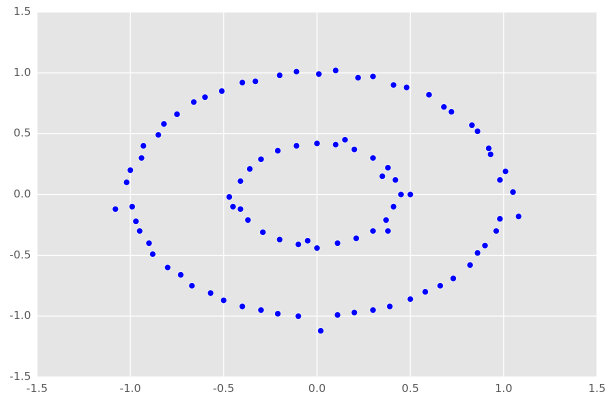 This screenshot has height=406, width=609. What do you see at coordinates (23, 11) in the screenshot?
I see `y-tick-label: 1.5` at bounding box center [23, 11].